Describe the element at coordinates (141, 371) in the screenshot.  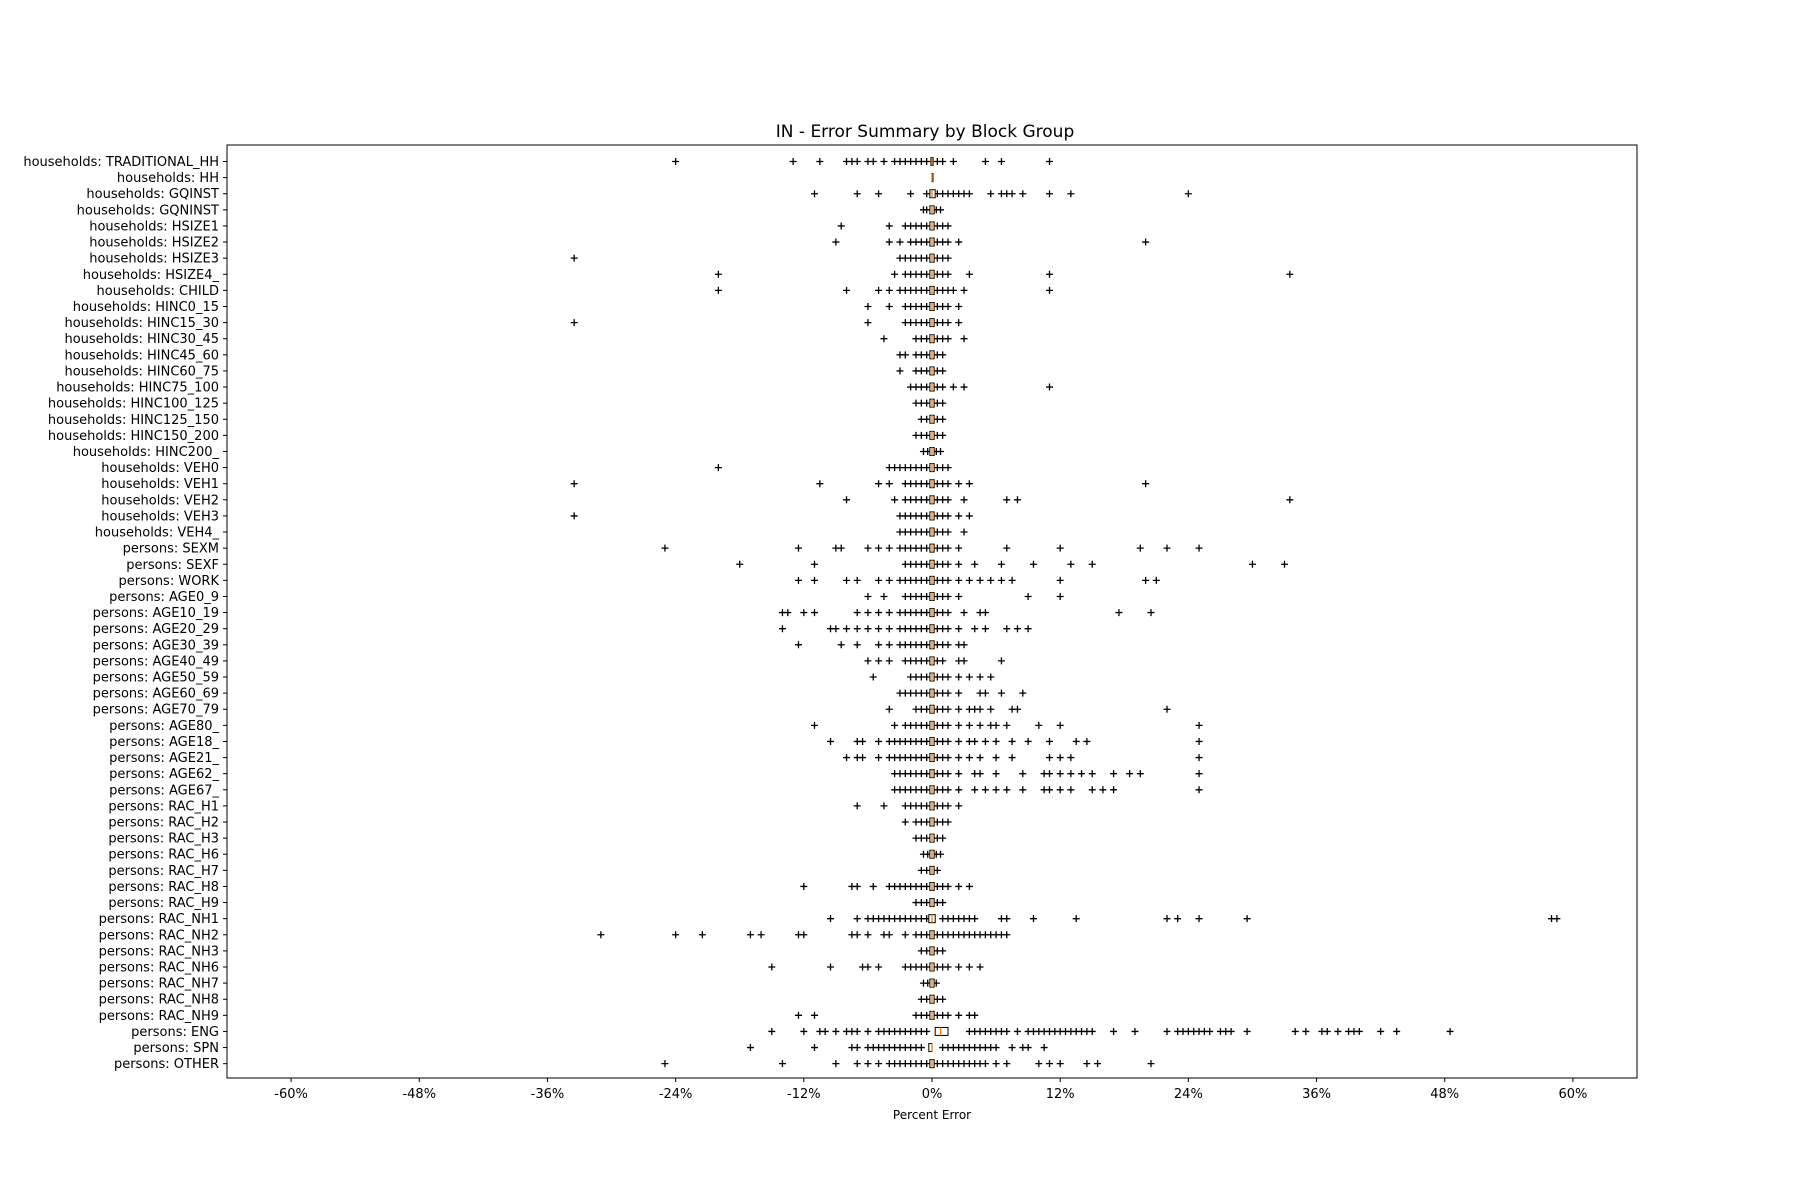
I see `category-label: households: HINC60_75` at that location.